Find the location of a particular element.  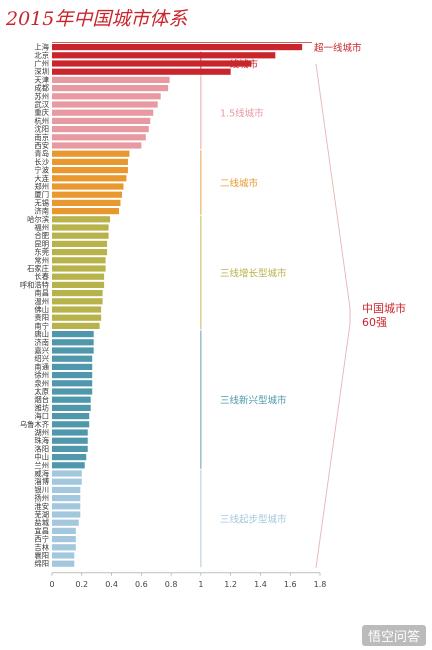

city-label: 长沙 is located at coordinates (41, 161).